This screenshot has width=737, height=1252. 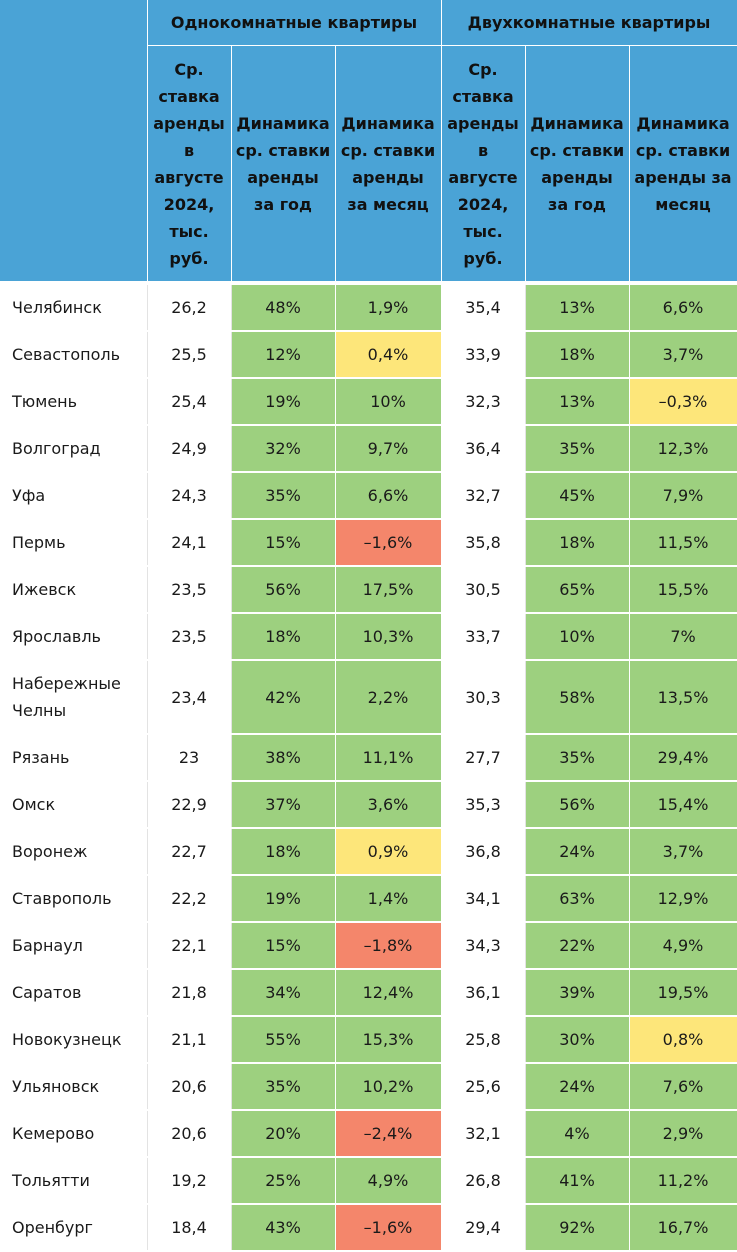 What do you see at coordinates (283, 355) in the screenshot?
I see `one-room-year-cell: 12%` at bounding box center [283, 355].